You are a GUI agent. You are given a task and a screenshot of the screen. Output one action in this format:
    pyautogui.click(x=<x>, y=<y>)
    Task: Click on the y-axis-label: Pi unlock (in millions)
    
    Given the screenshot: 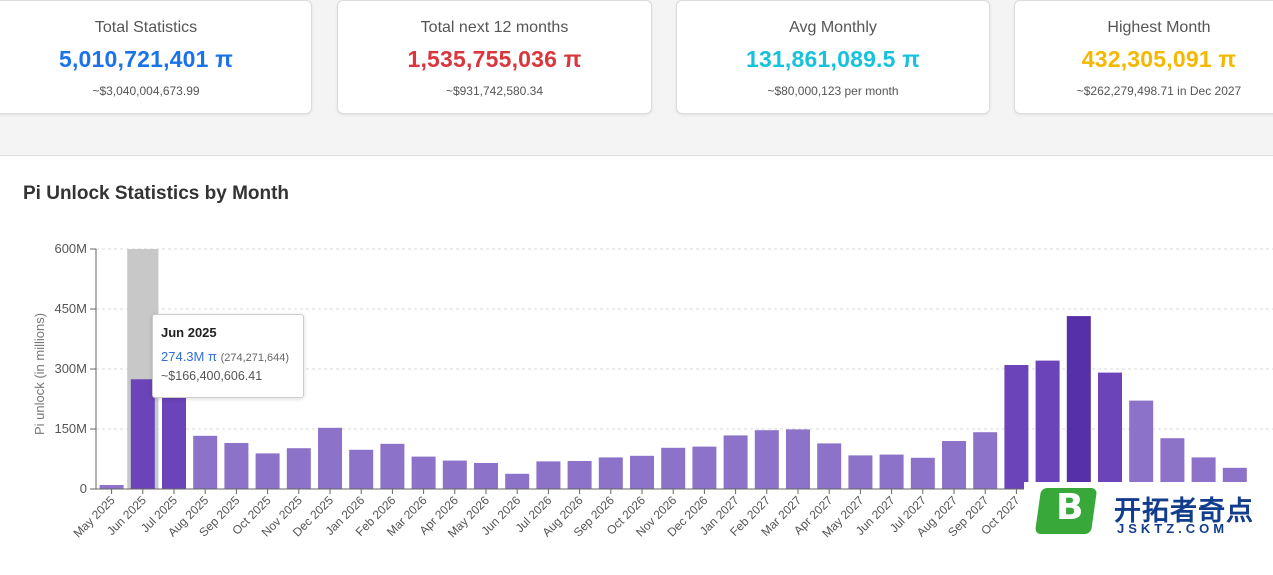 What is the action you would take?
    pyautogui.click(x=39, y=374)
    